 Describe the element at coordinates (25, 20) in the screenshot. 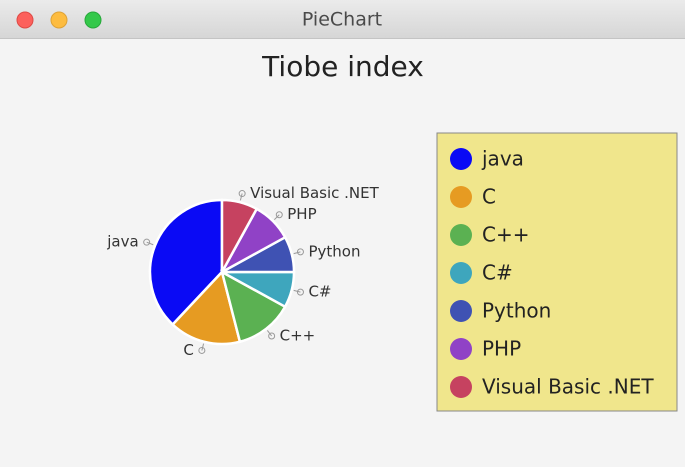

I see `close-button` at that location.